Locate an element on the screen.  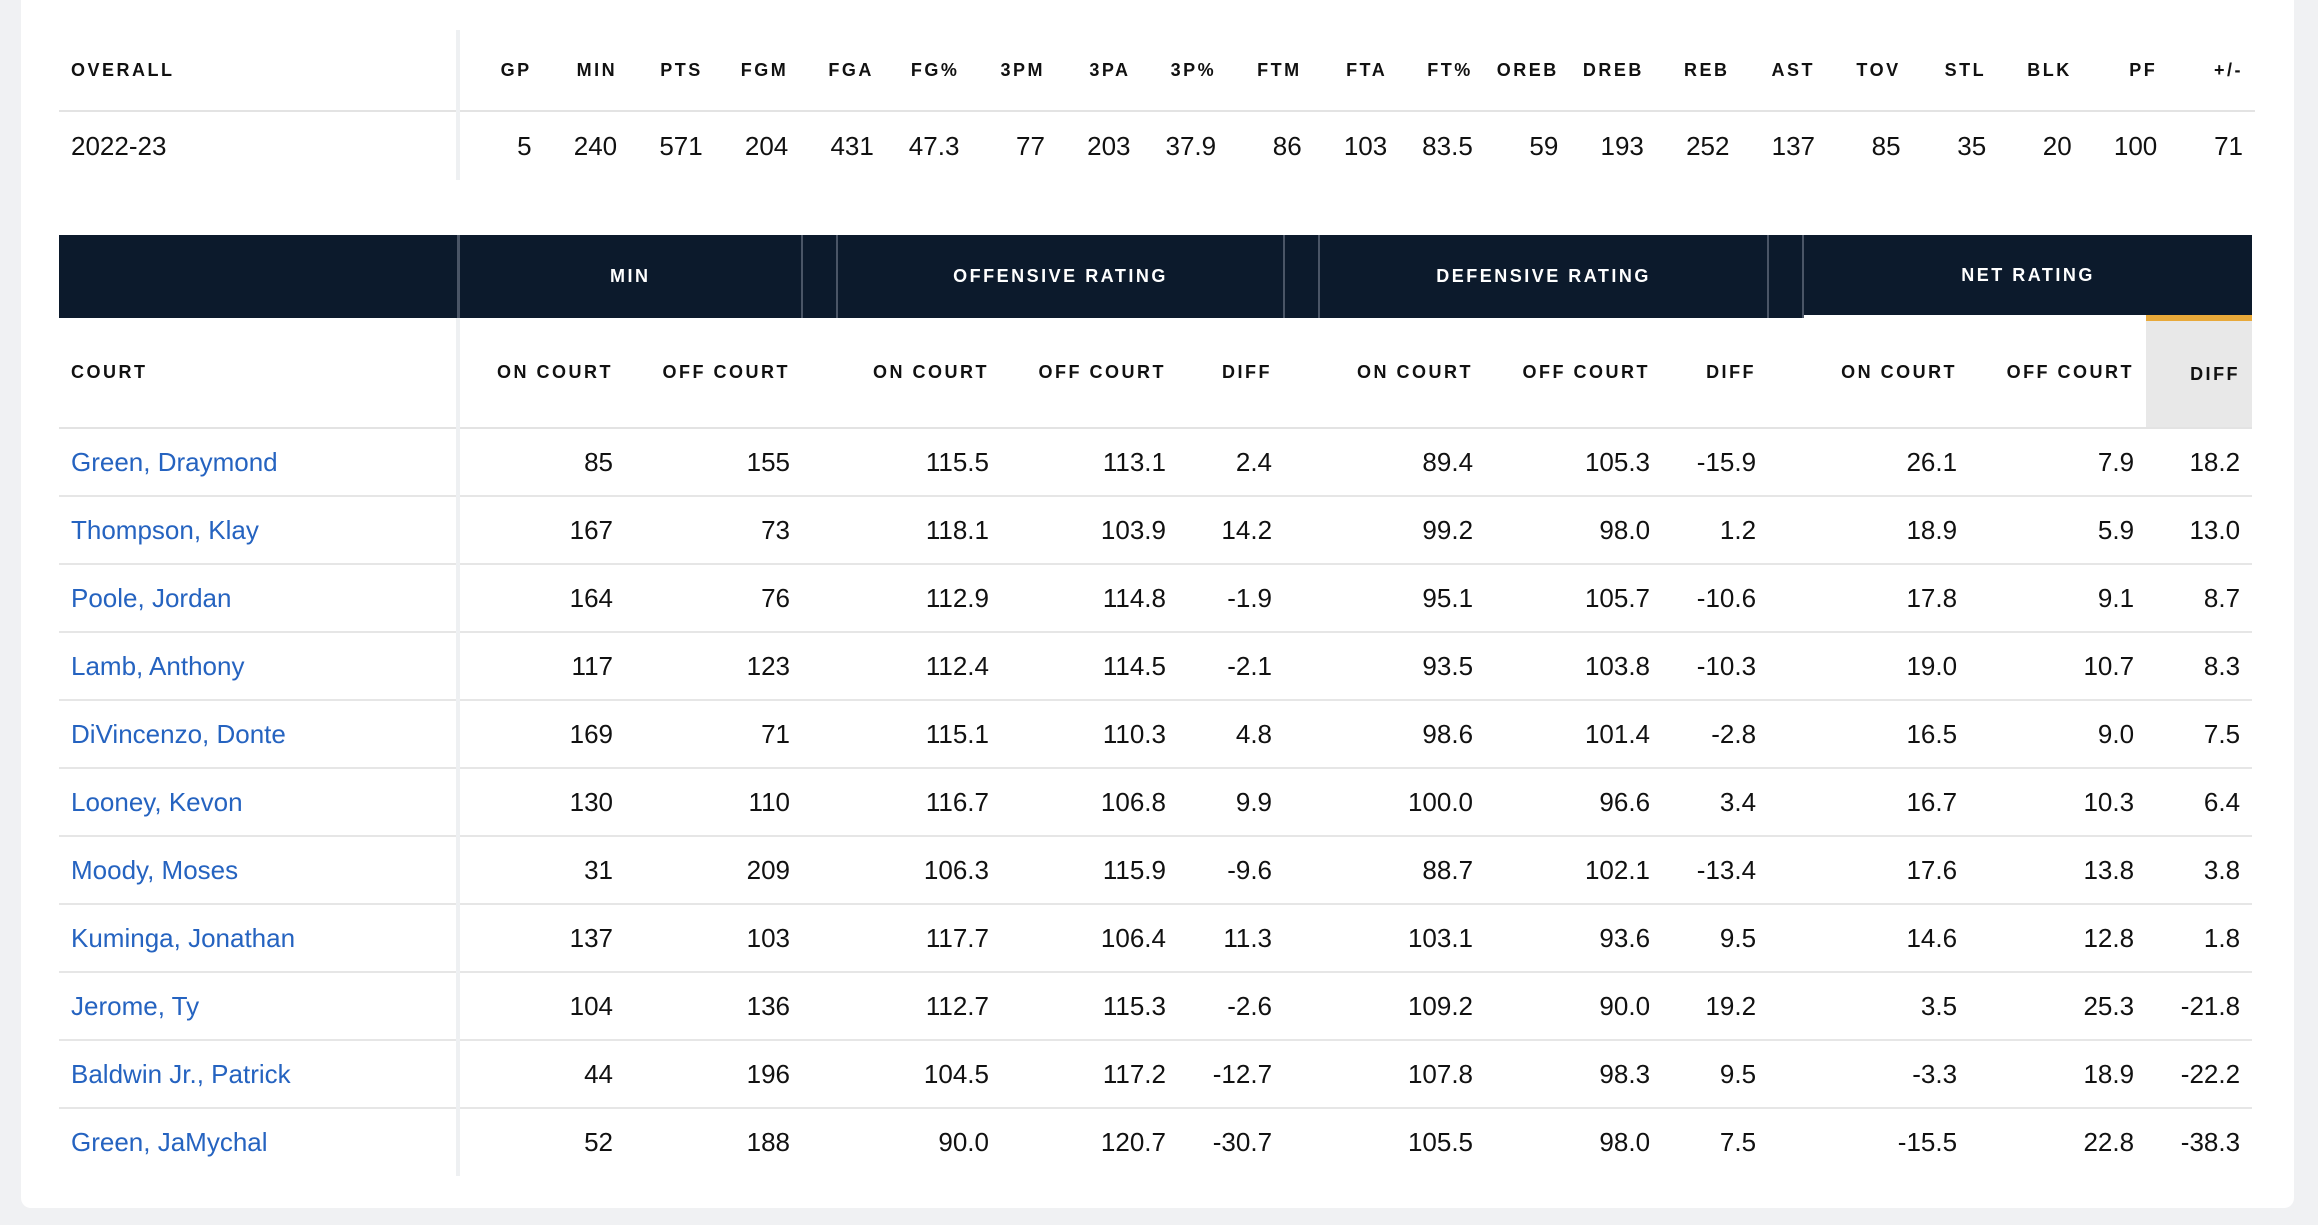
cell: 105.5 is located at coordinates (1440, 1142).